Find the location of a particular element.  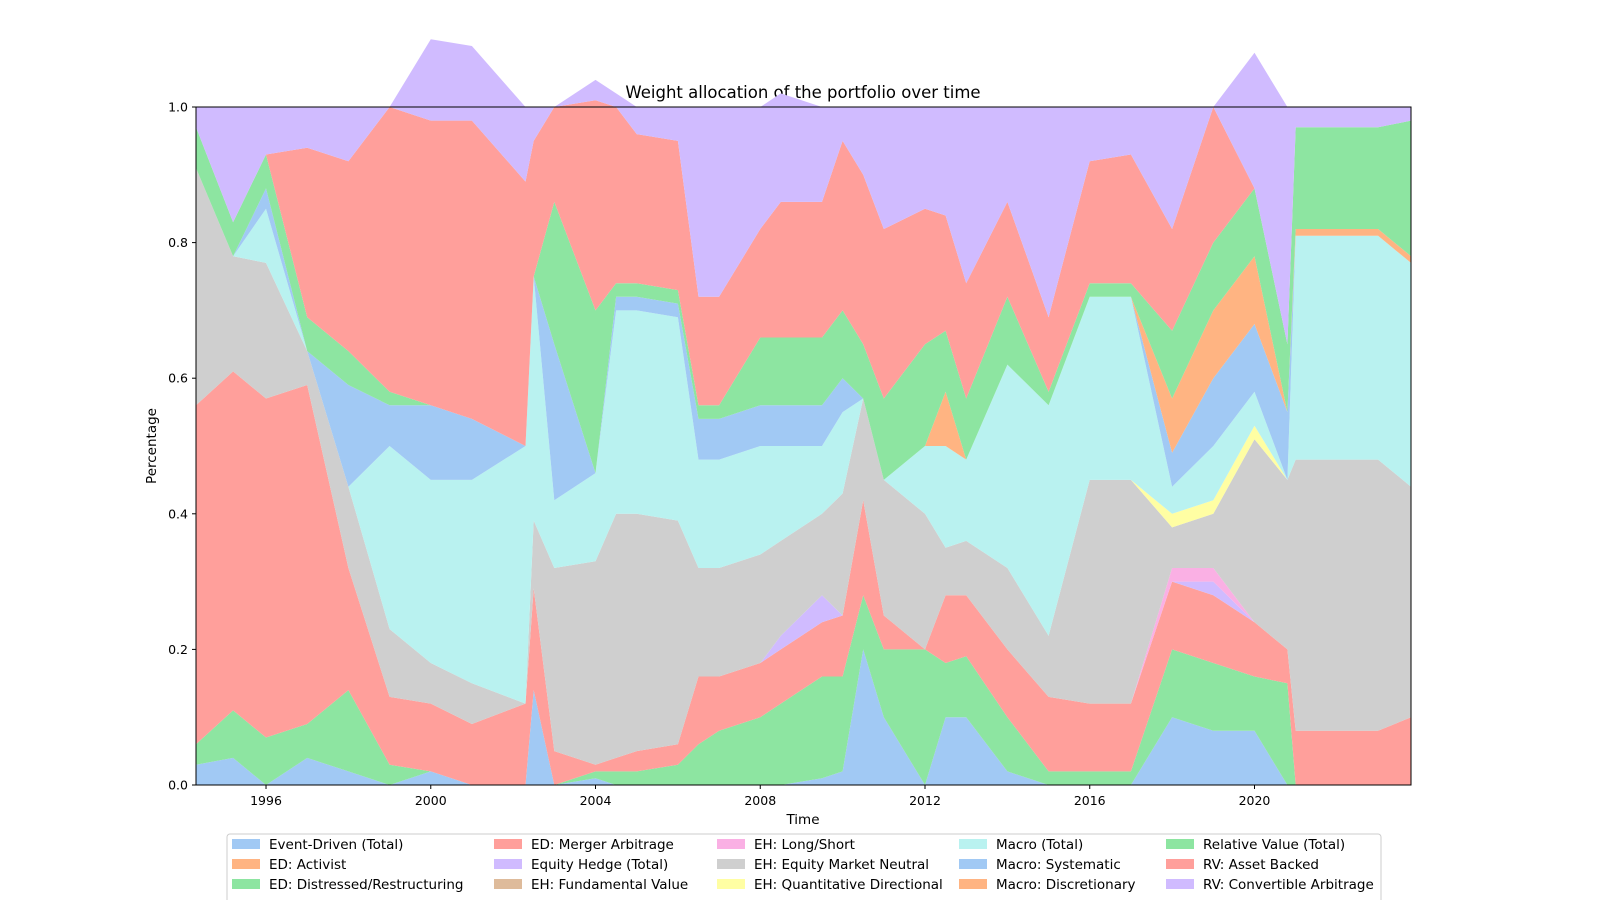

legend-swatch-macro-discretionary is located at coordinates (973, 884).